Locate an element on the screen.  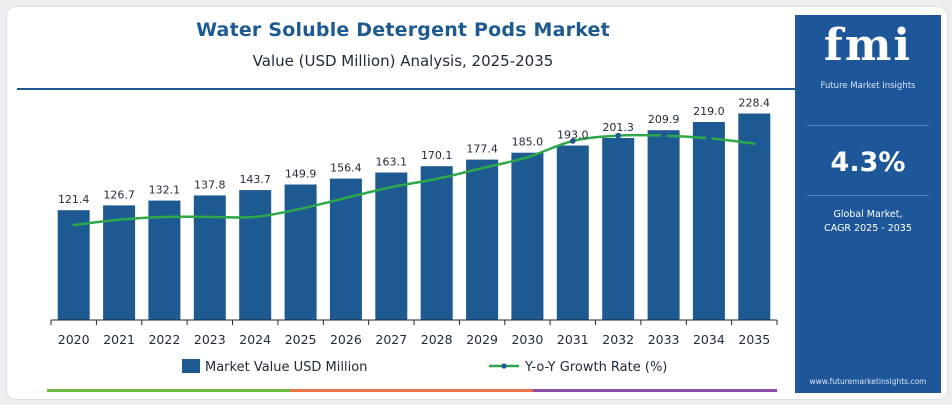
fmi-logo: fmi is located at coordinates (868, 45).